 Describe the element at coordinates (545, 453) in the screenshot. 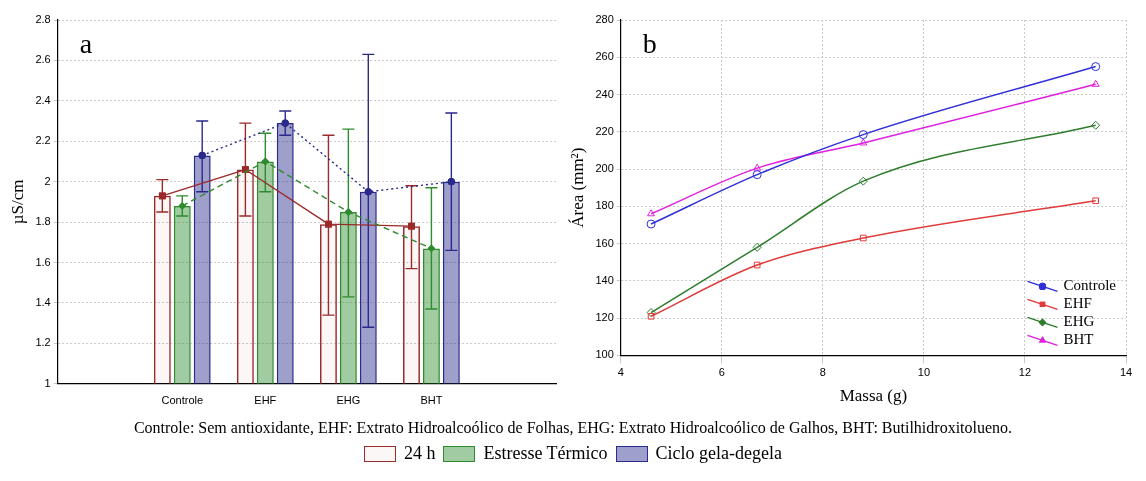

I see `legend-label: Estresse Térmico` at that location.